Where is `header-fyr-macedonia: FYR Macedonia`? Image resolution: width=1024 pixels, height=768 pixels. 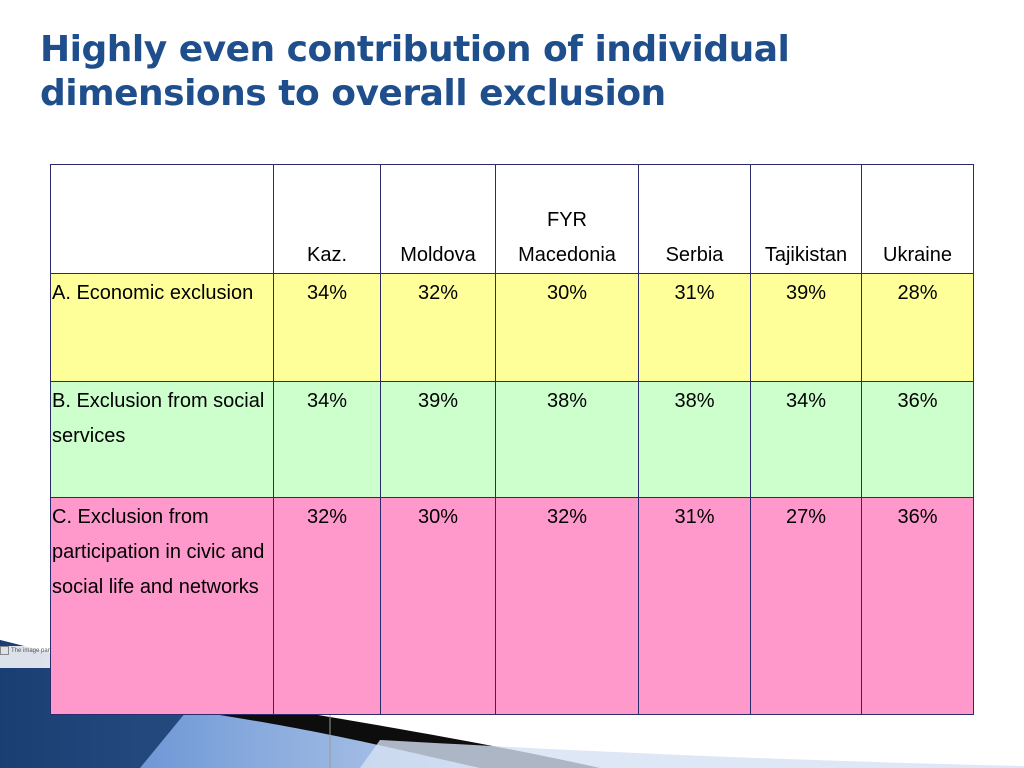 header-fyr-macedonia: FYR Macedonia is located at coordinates (567, 219).